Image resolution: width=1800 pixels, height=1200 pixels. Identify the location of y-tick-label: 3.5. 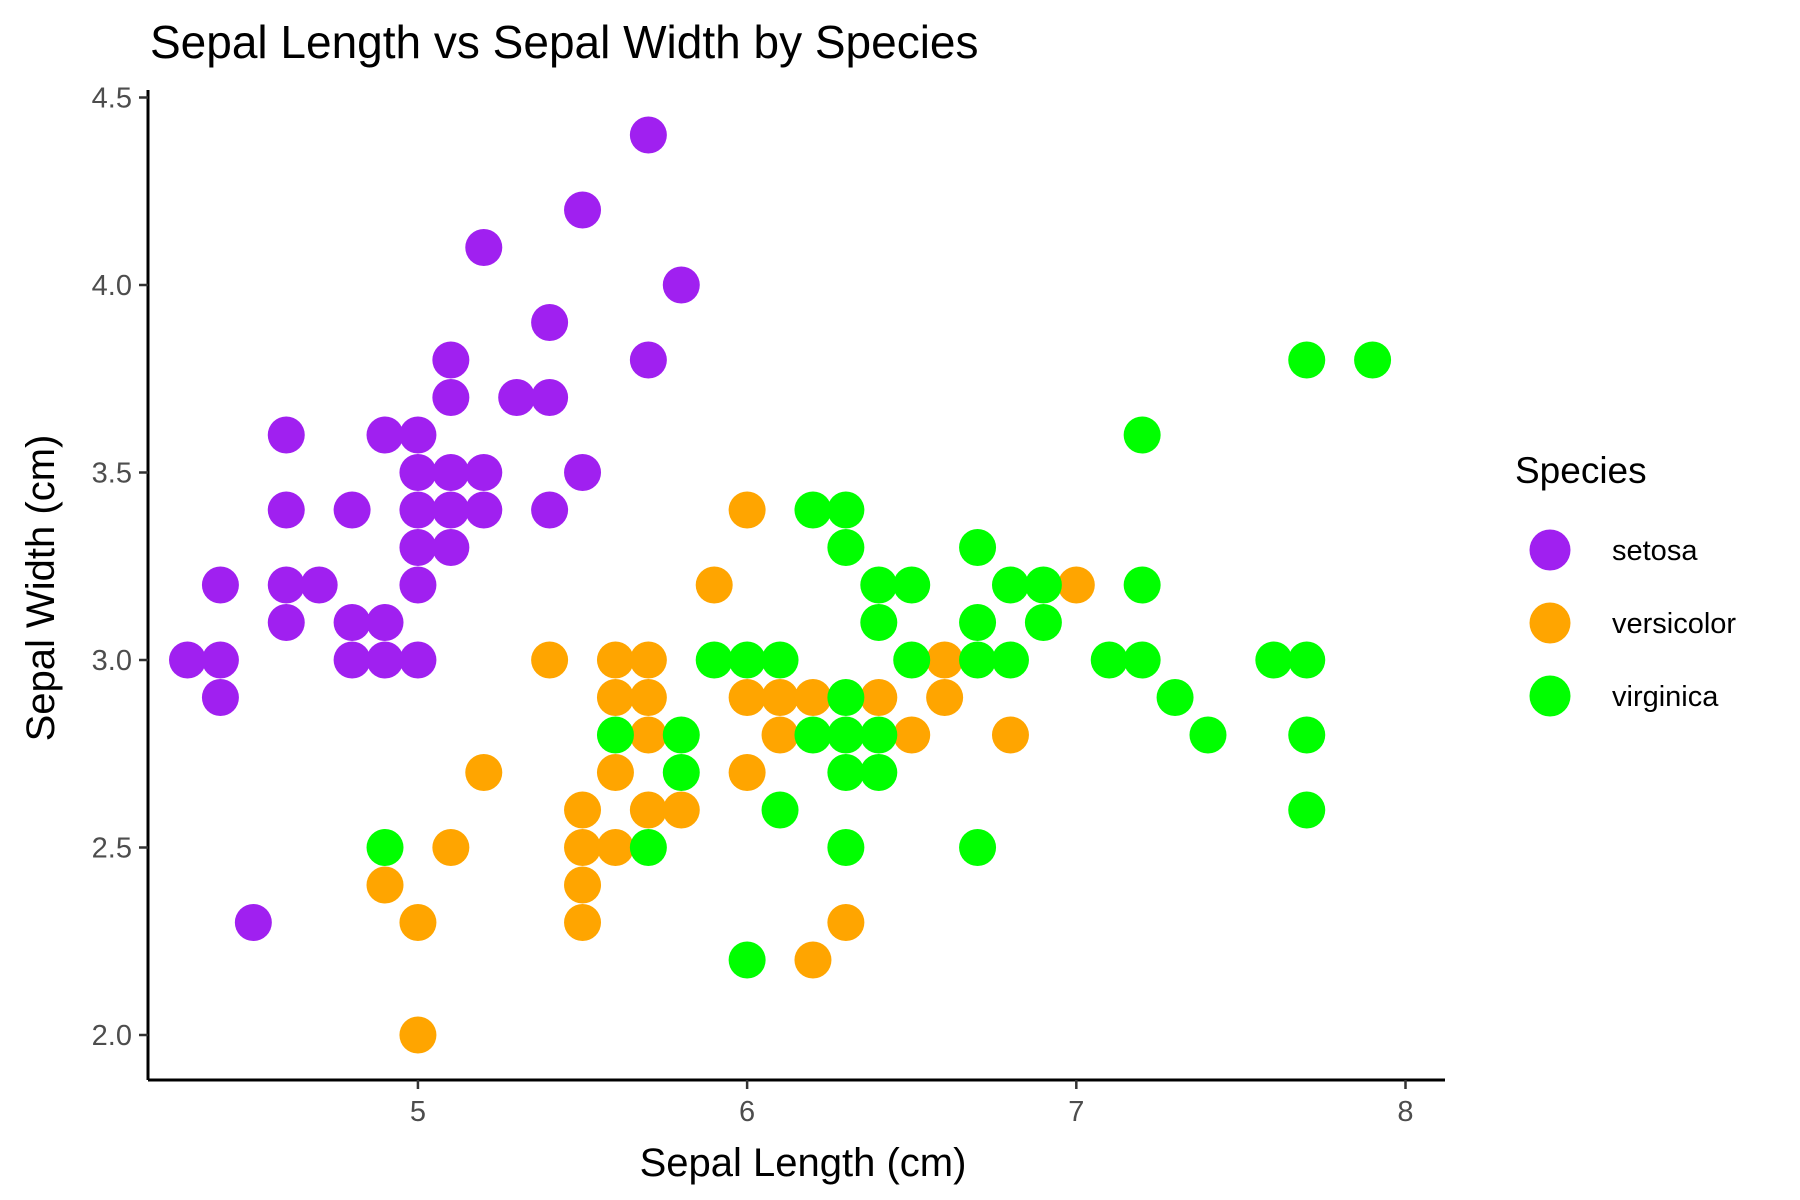
(112, 474).